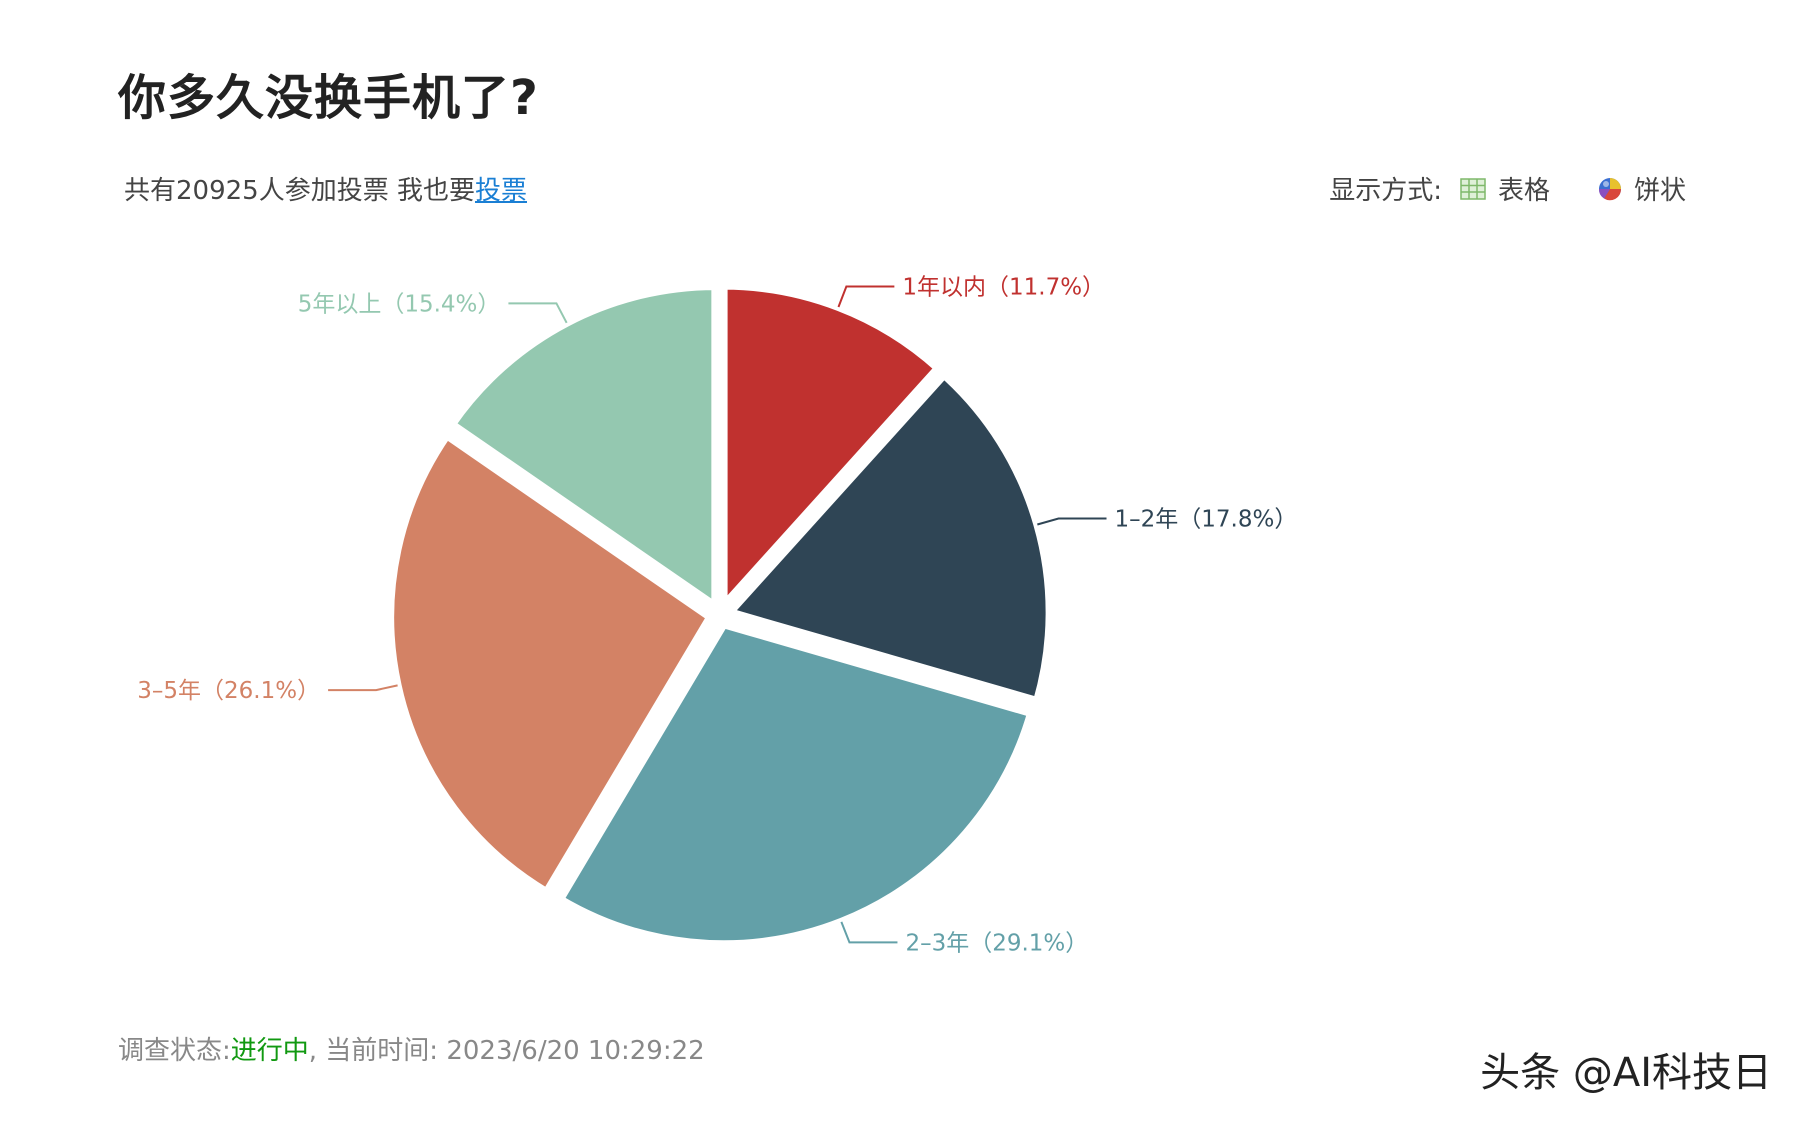 Image resolution: width=1794 pixels, height=1122 pixels. Describe the element at coordinates (500, 191) in the screenshot. I see `vote-link: 投票` at that location.